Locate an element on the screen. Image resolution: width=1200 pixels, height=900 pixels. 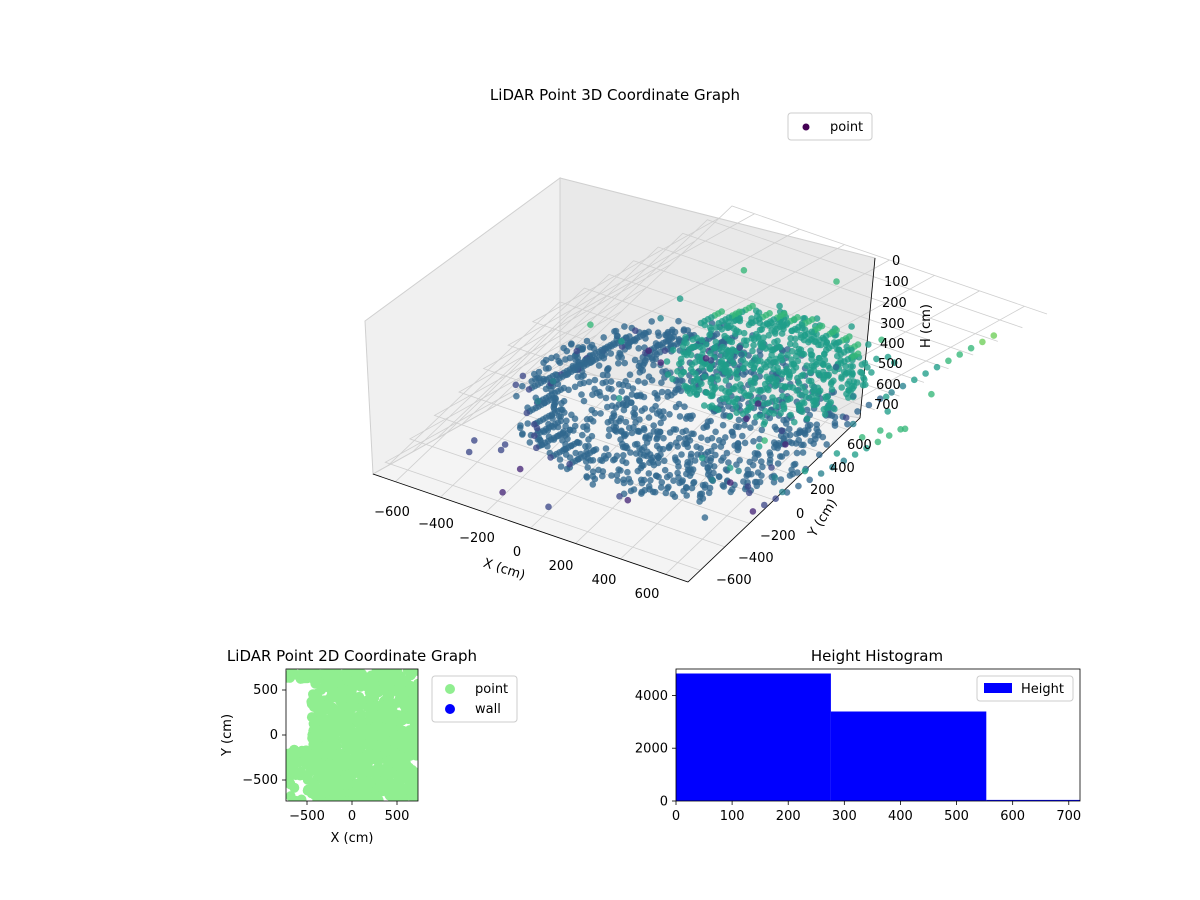
legend-3d-frame is located at coordinates (830, 126).